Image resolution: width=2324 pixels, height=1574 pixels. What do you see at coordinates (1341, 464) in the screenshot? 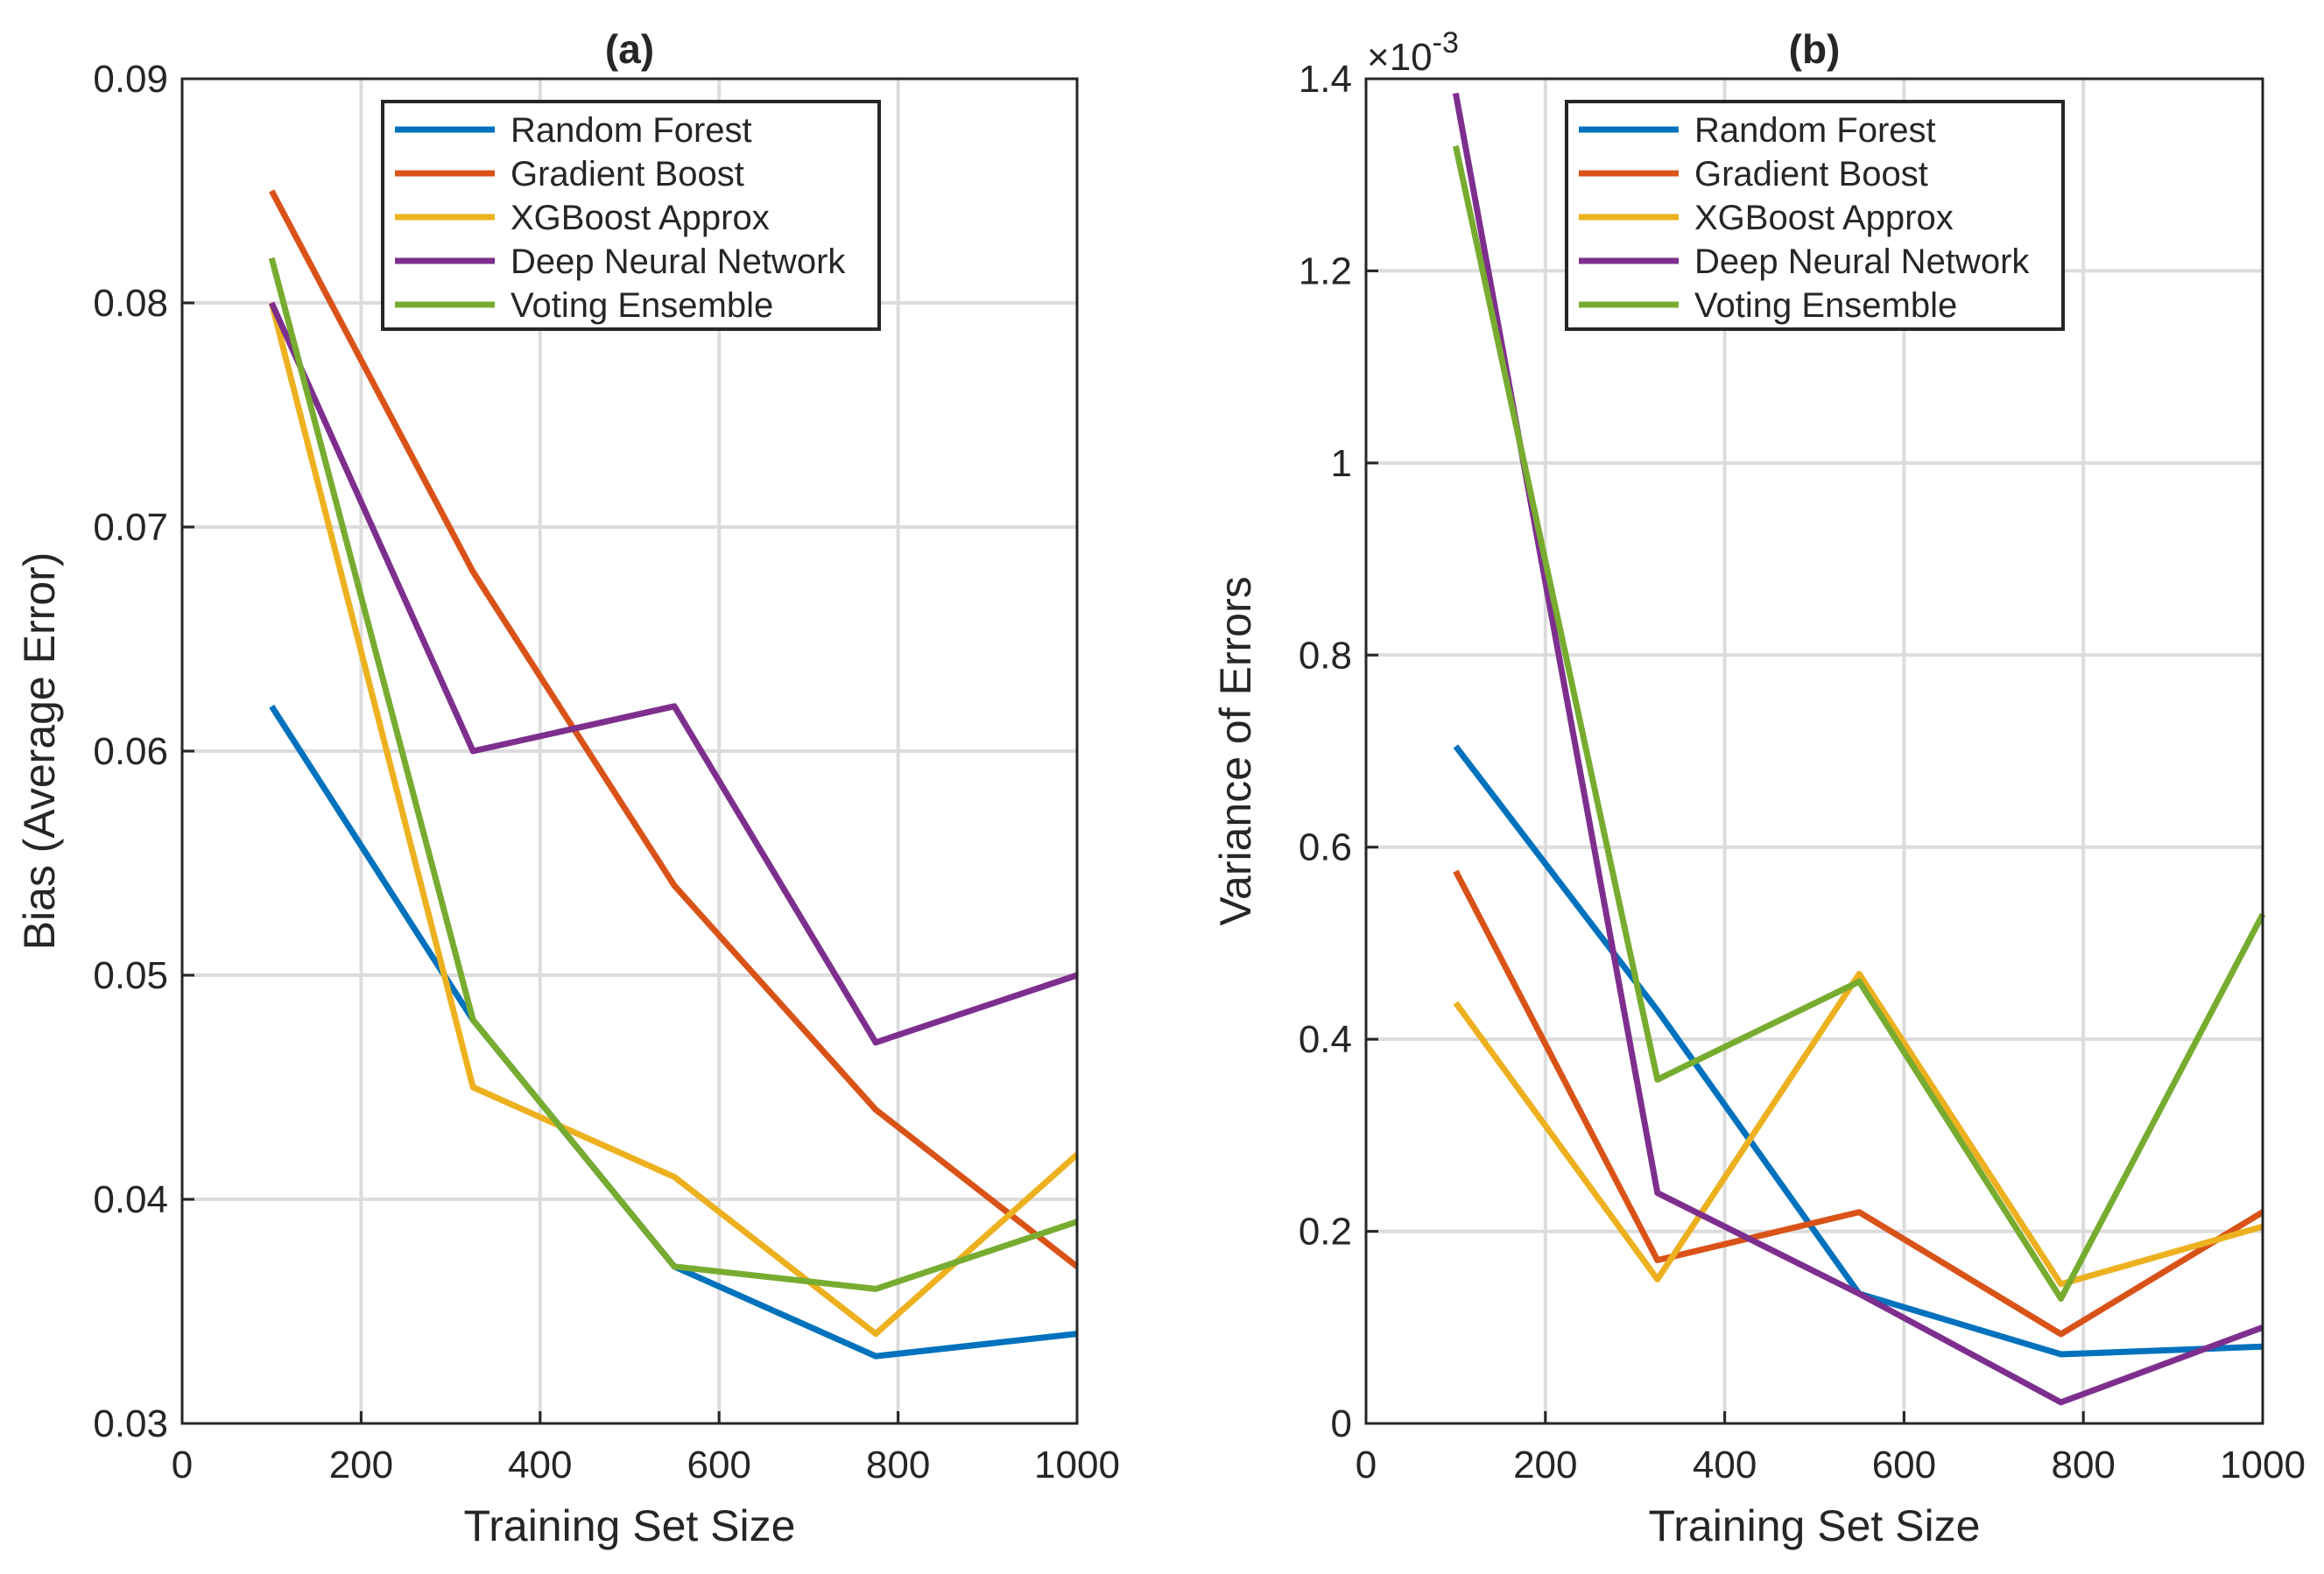
I see `y-tick-label: 1` at bounding box center [1341, 464].